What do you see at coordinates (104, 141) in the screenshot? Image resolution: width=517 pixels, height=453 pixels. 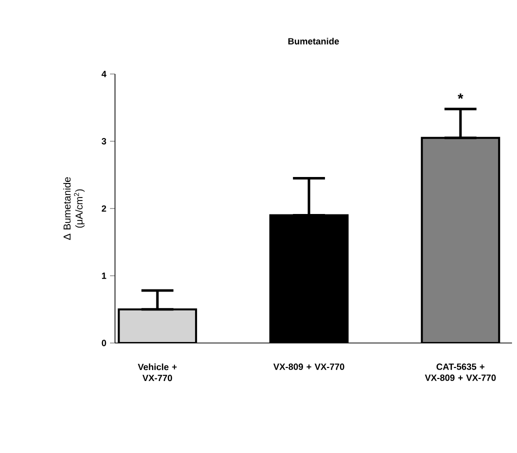 I see `y-tick-label: 3` at bounding box center [104, 141].